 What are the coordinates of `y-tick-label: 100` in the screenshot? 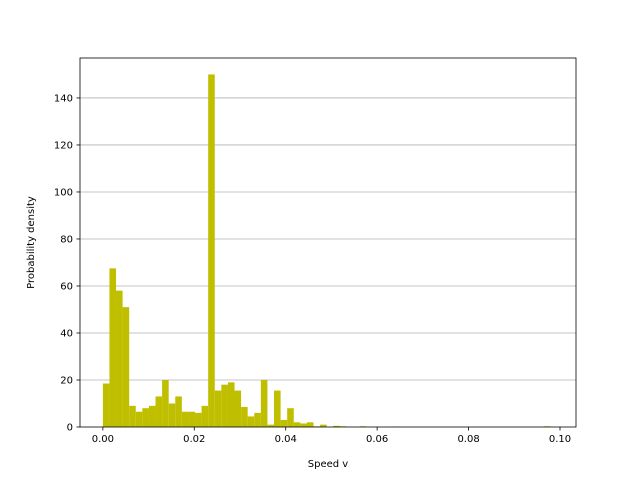 It's located at (63, 192).